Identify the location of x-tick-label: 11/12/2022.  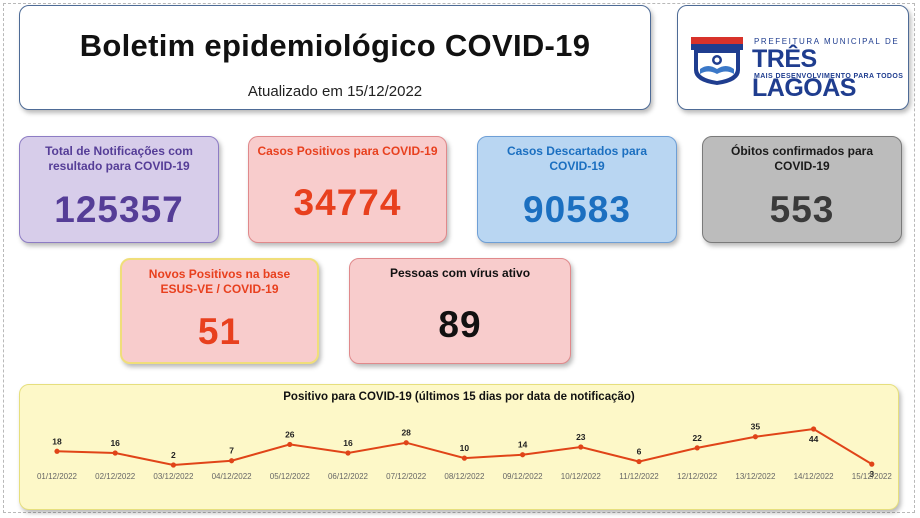
(639, 476).